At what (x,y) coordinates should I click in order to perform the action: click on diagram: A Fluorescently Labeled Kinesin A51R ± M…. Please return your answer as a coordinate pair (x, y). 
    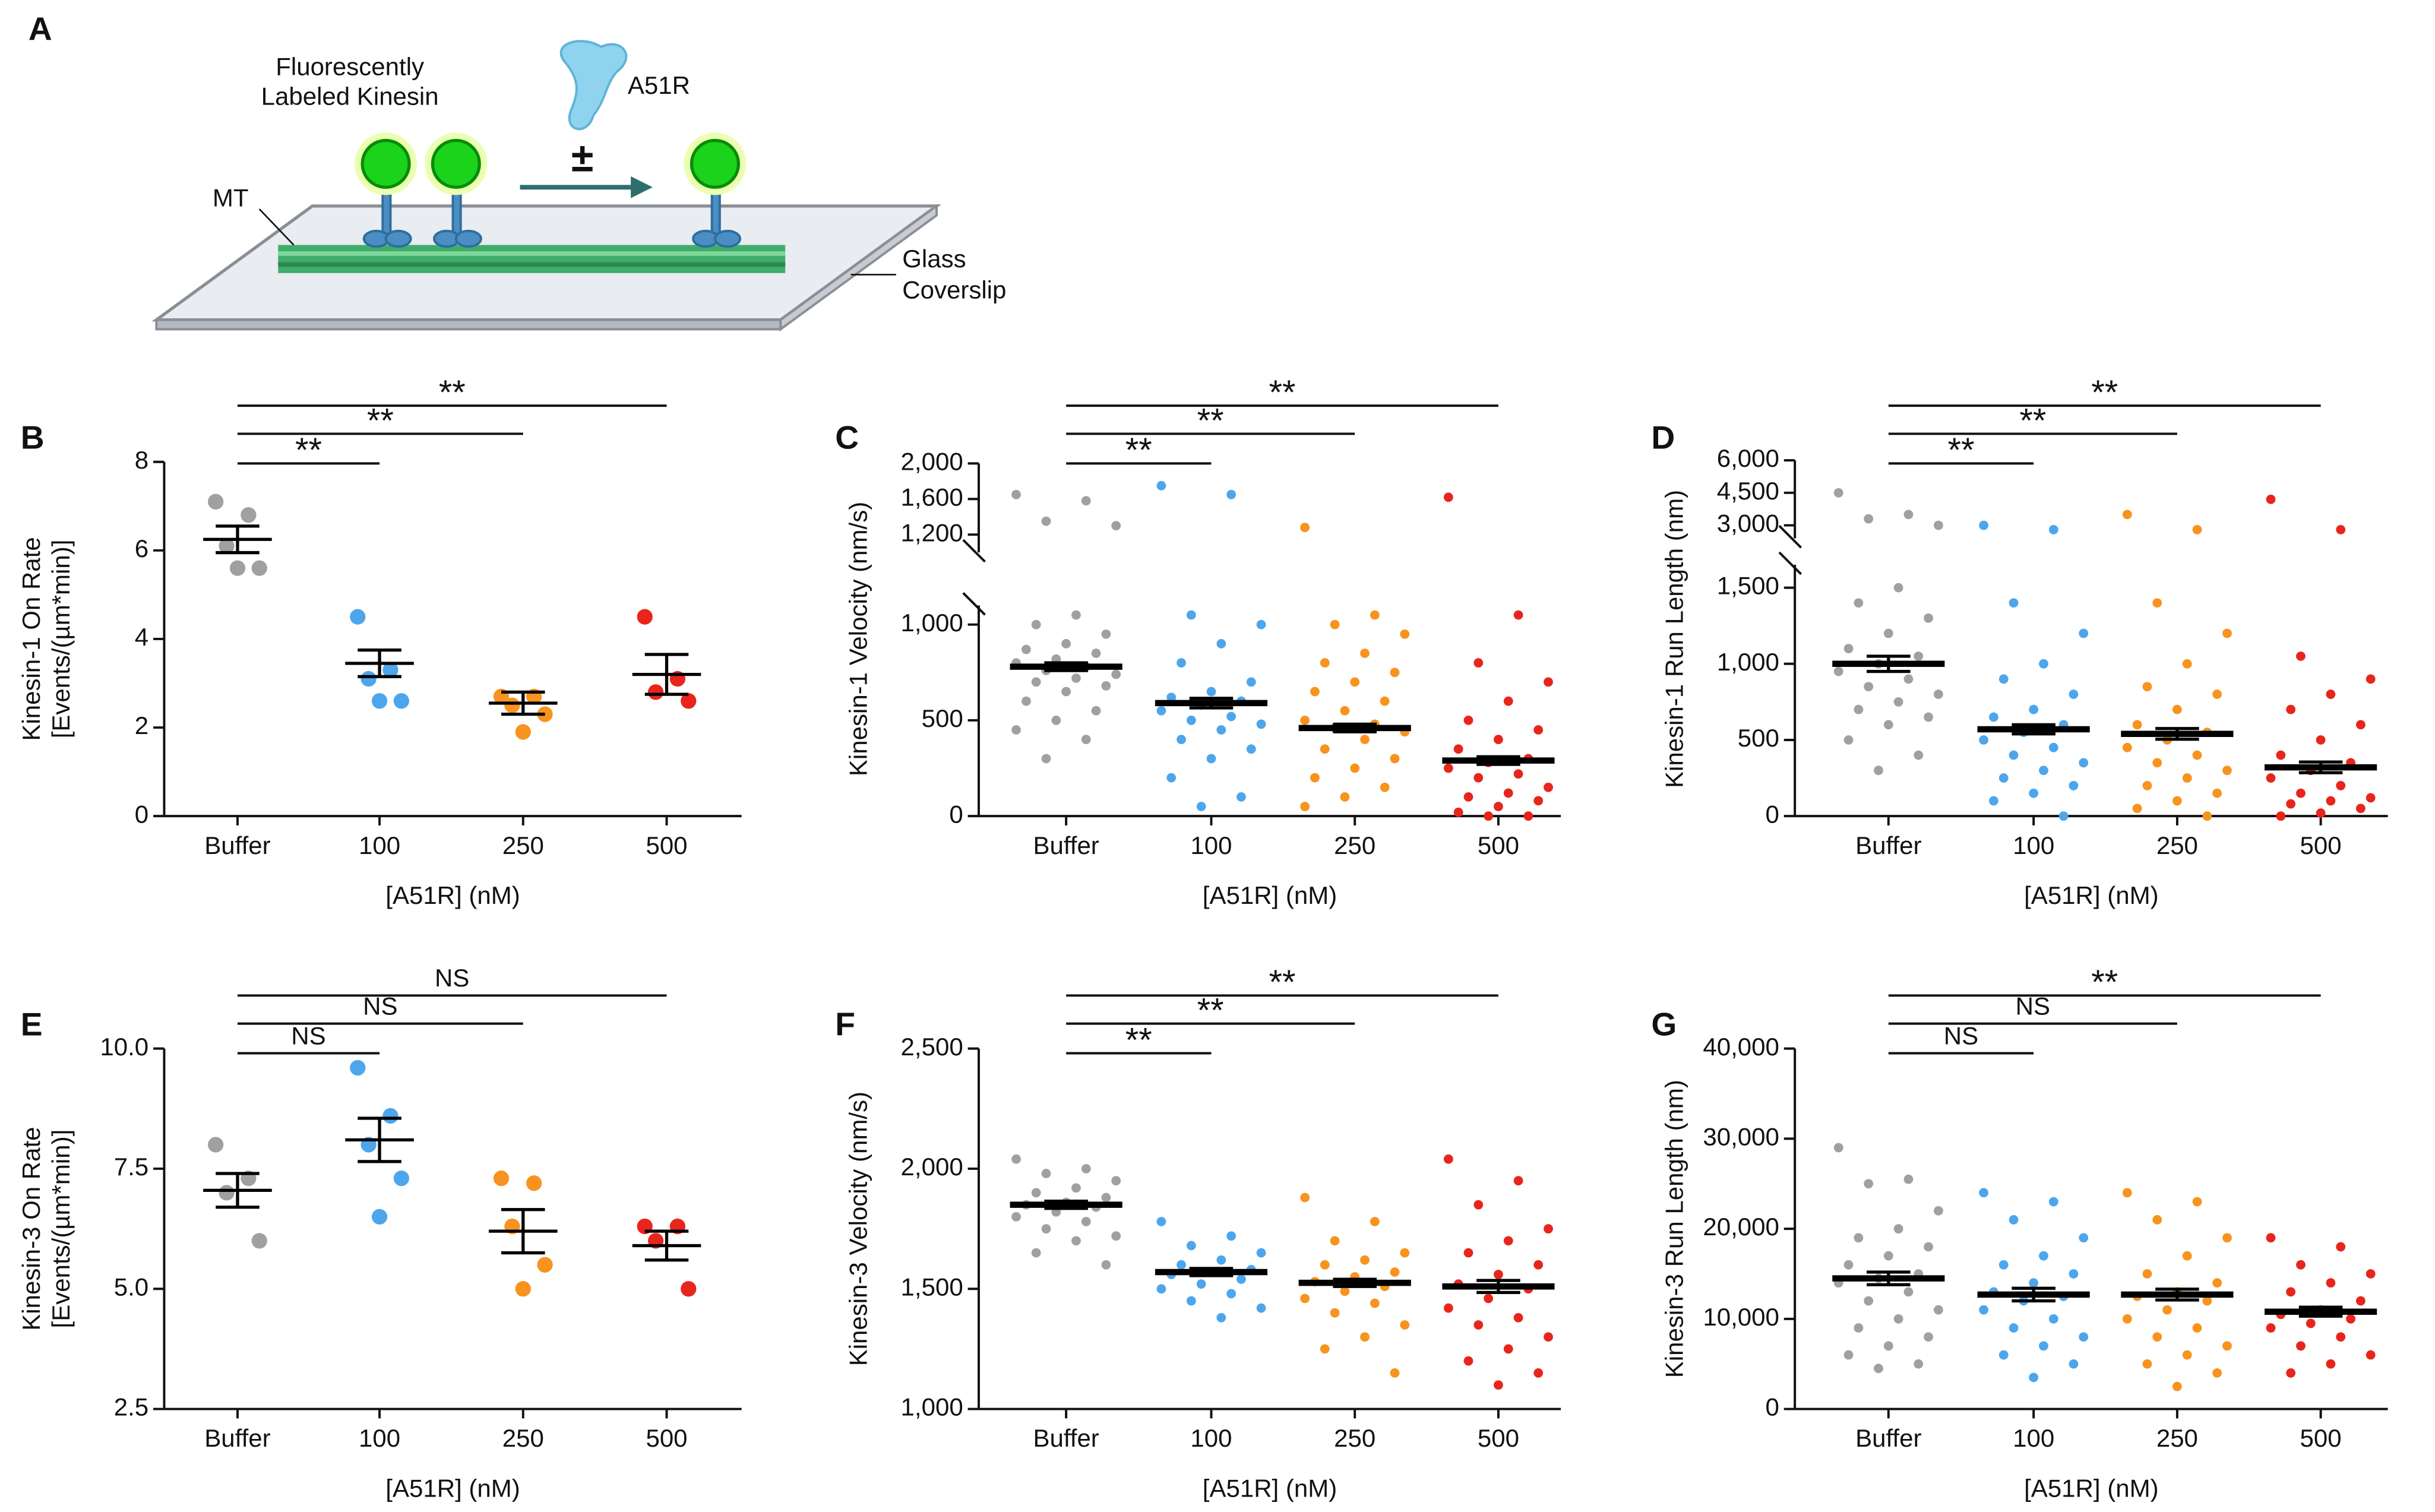
    Looking at the image, I should click on (517, 171).